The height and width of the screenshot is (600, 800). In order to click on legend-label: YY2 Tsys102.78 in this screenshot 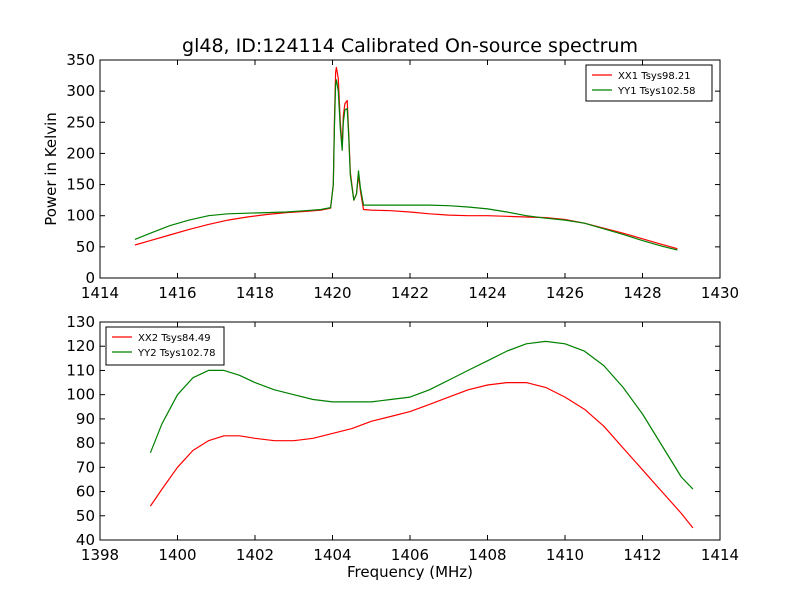, I will do `click(176, 353)`.